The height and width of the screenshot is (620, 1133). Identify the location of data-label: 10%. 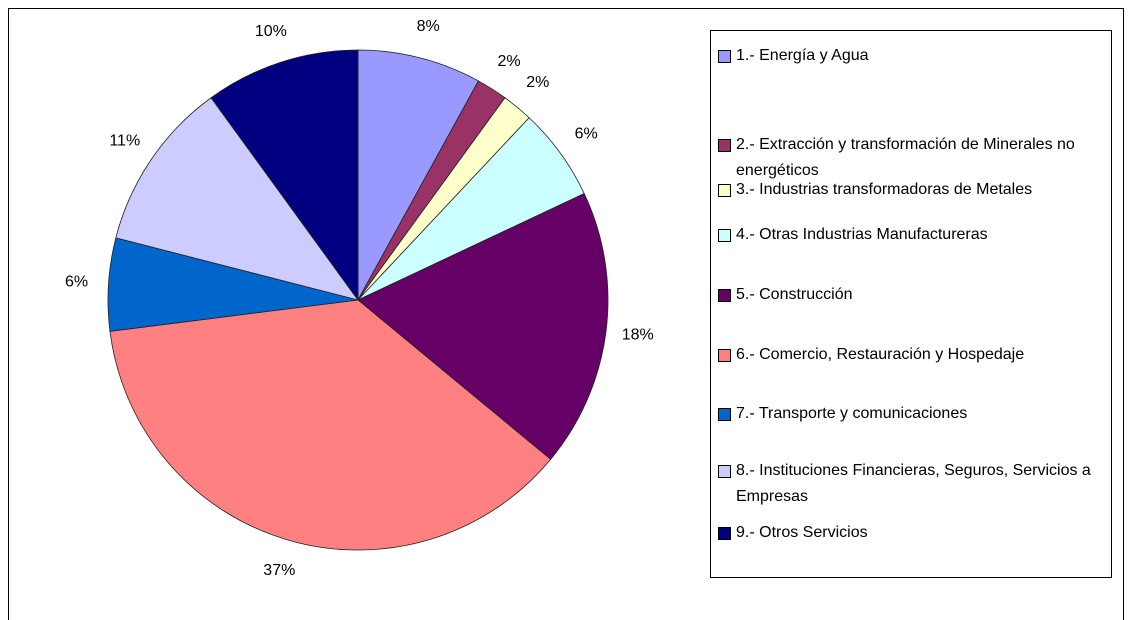
(271, 31).